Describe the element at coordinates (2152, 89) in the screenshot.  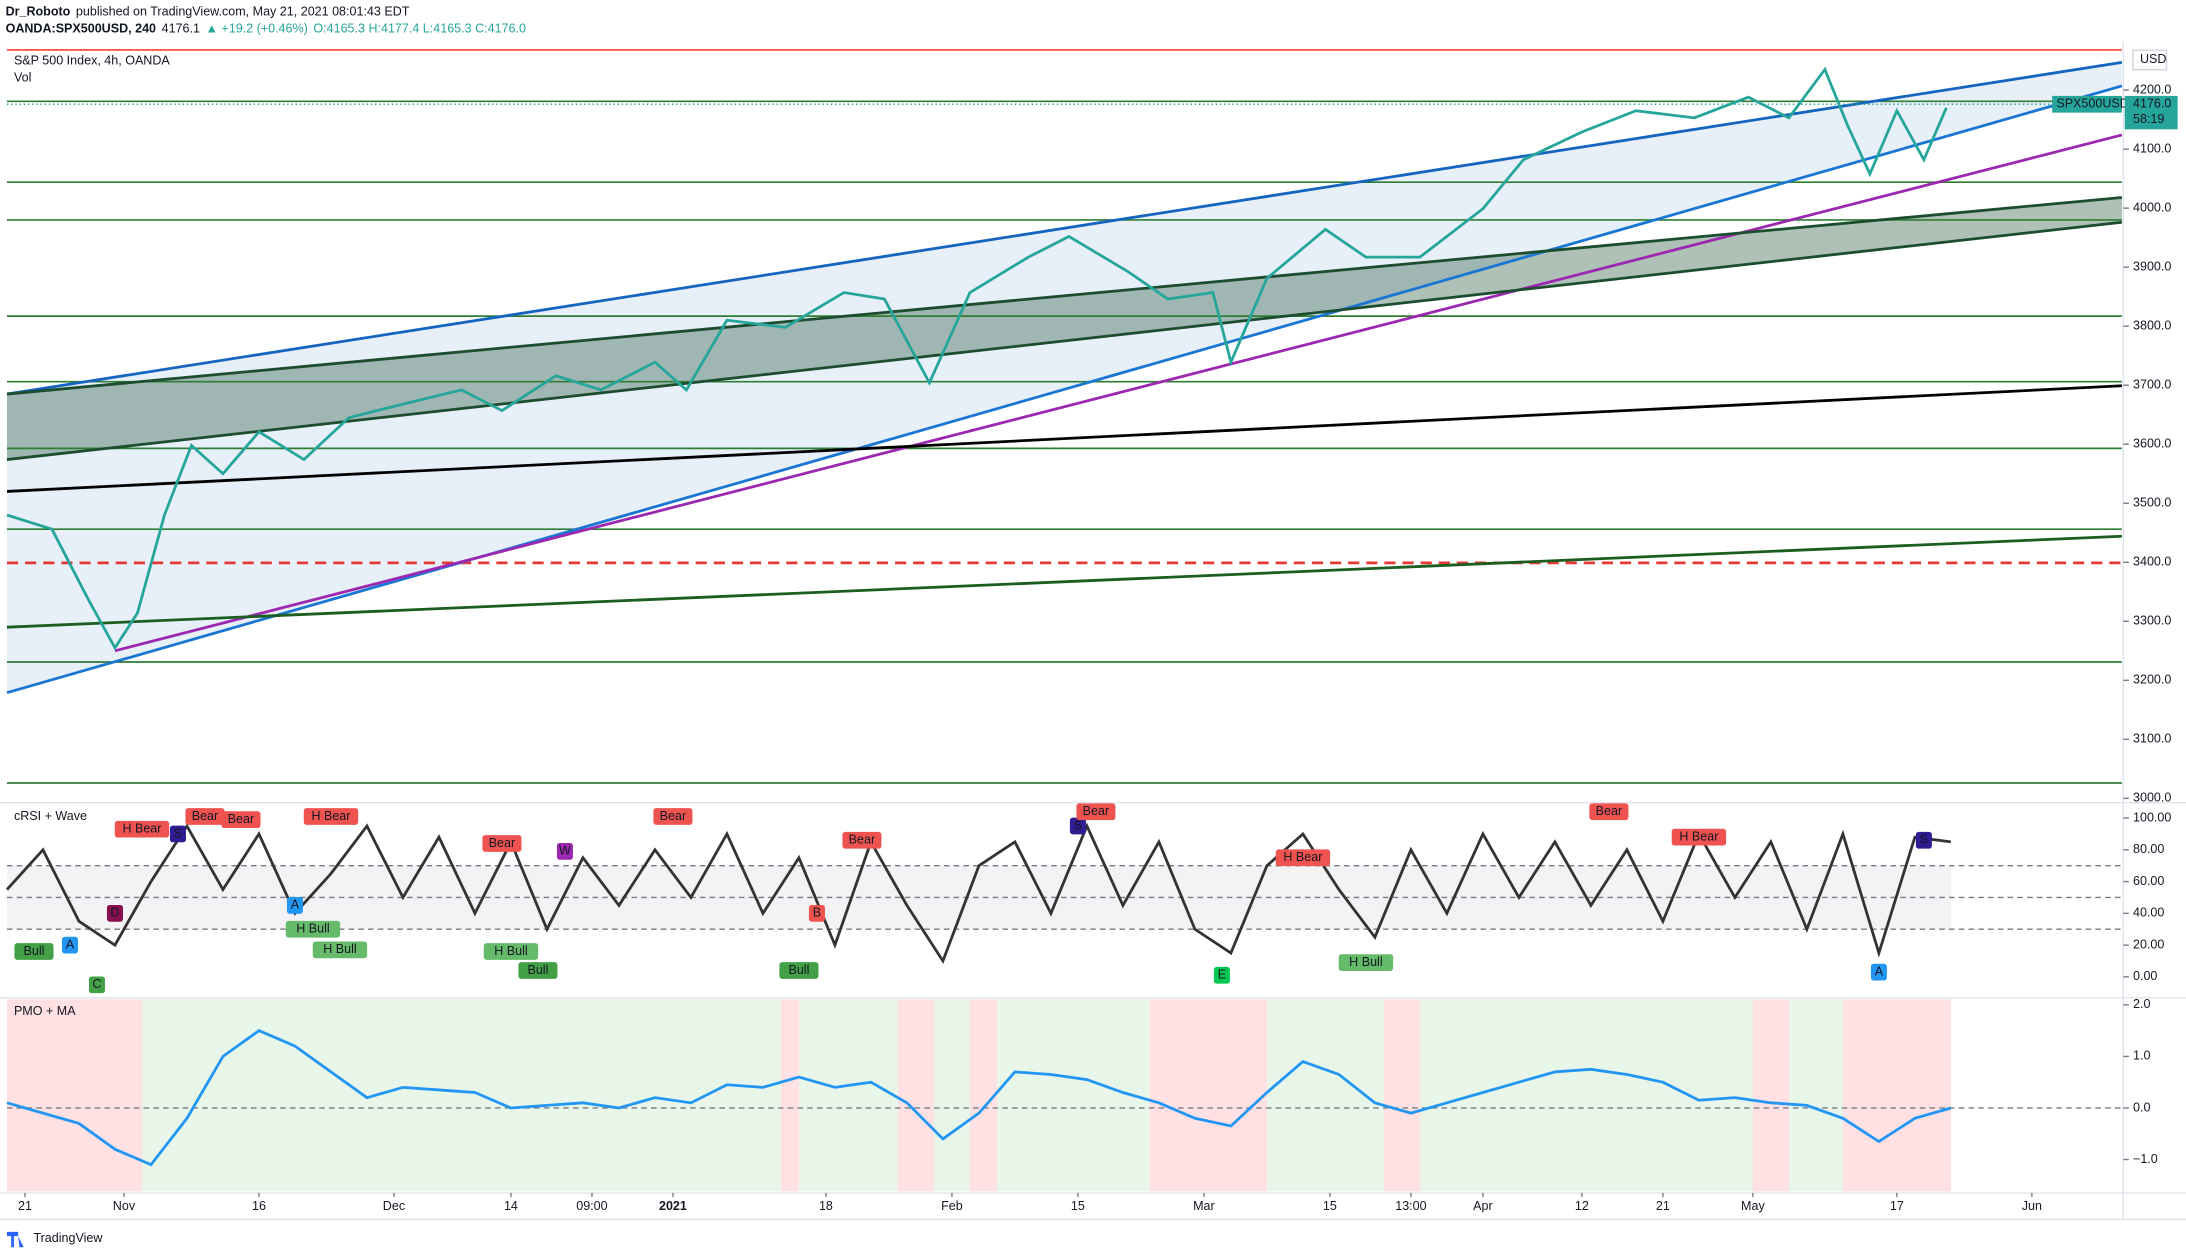
I see `y-tick-label: 4200.0` at that location.